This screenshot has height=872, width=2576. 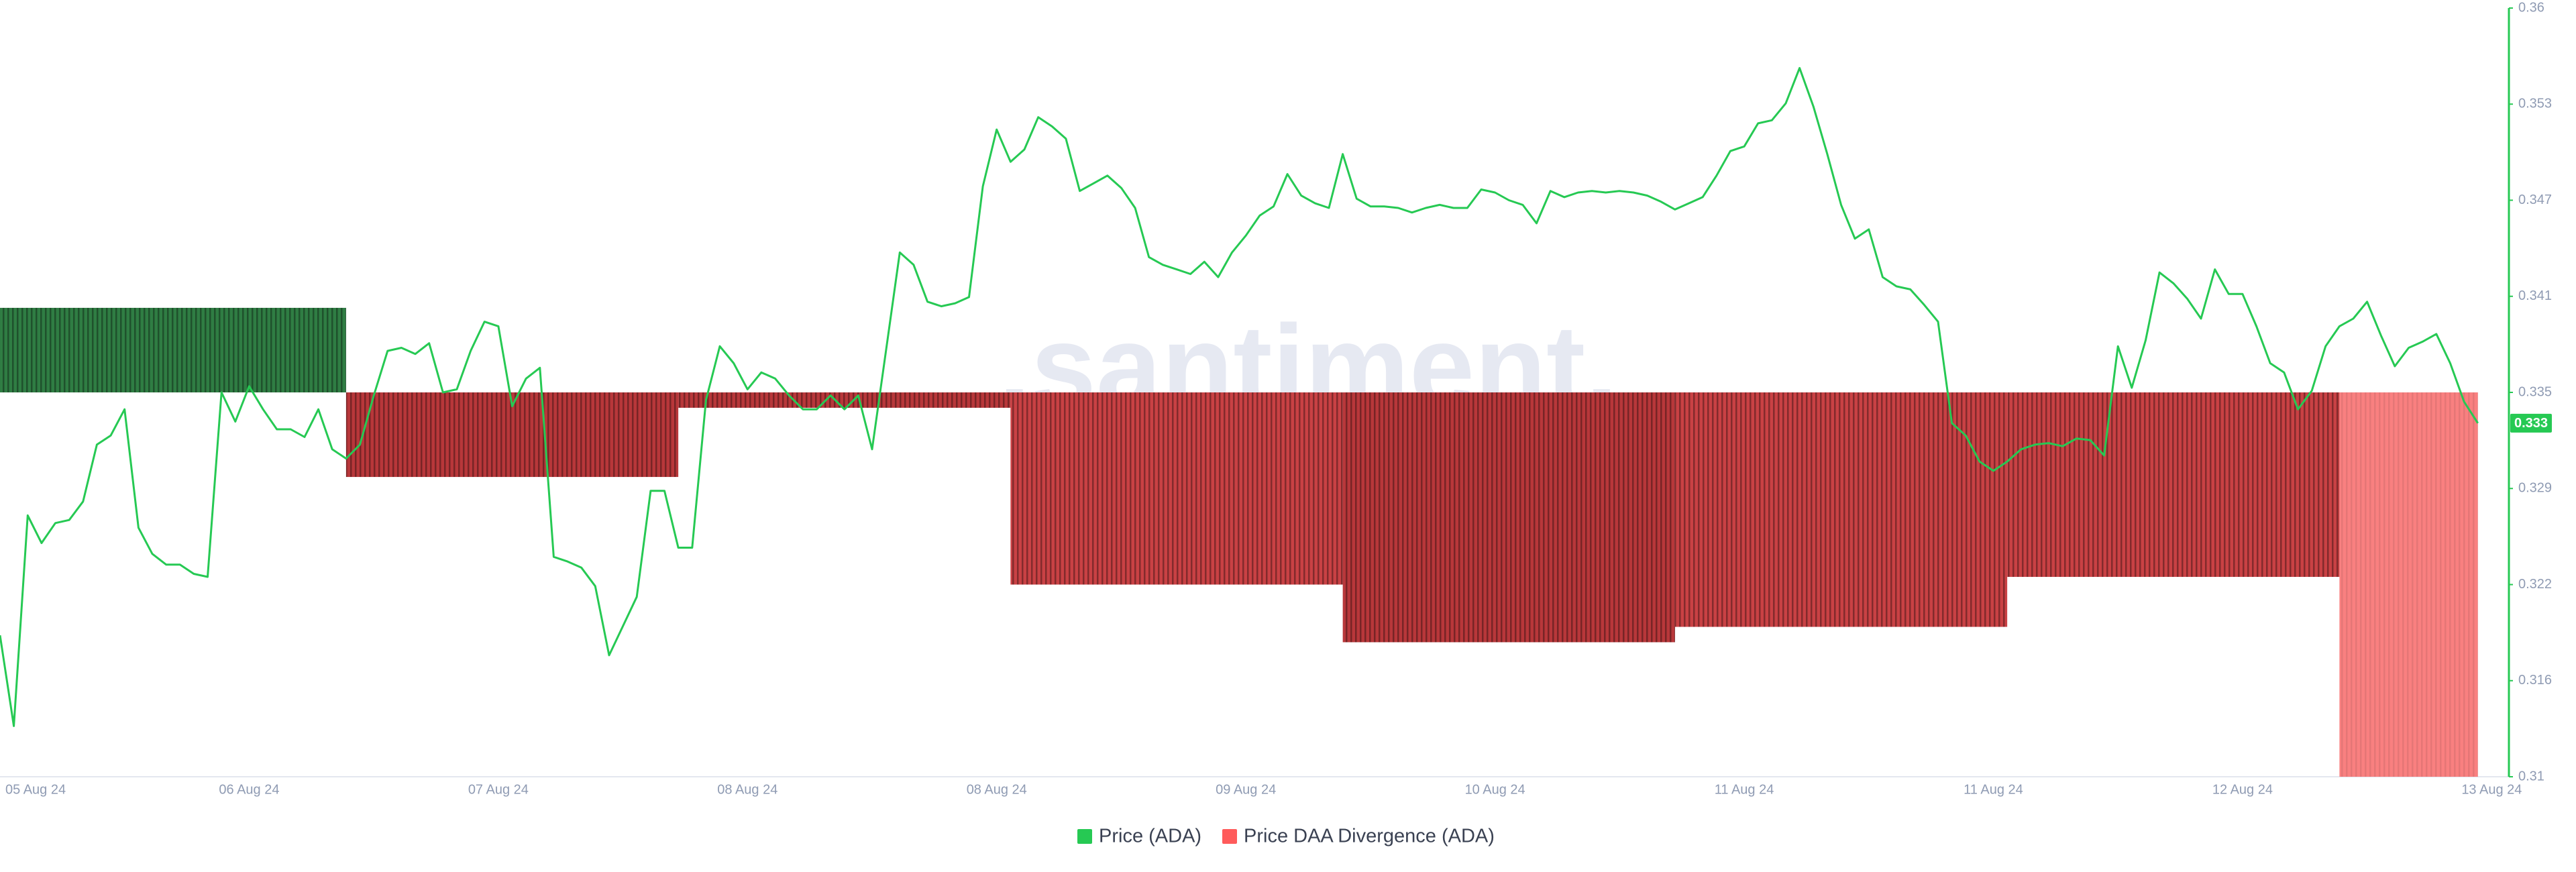 I want to click on x-tick-label: 13 Aug 24, so click(x=2491, y=790).